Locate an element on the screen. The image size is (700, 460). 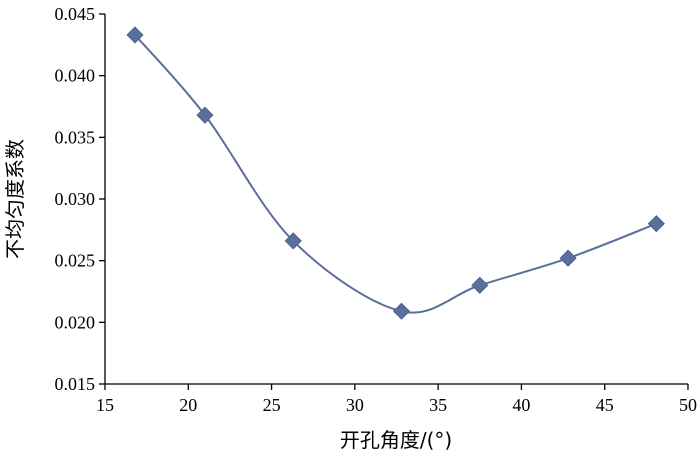
x-tick-label: 45 is located at coordinates (605, 405).